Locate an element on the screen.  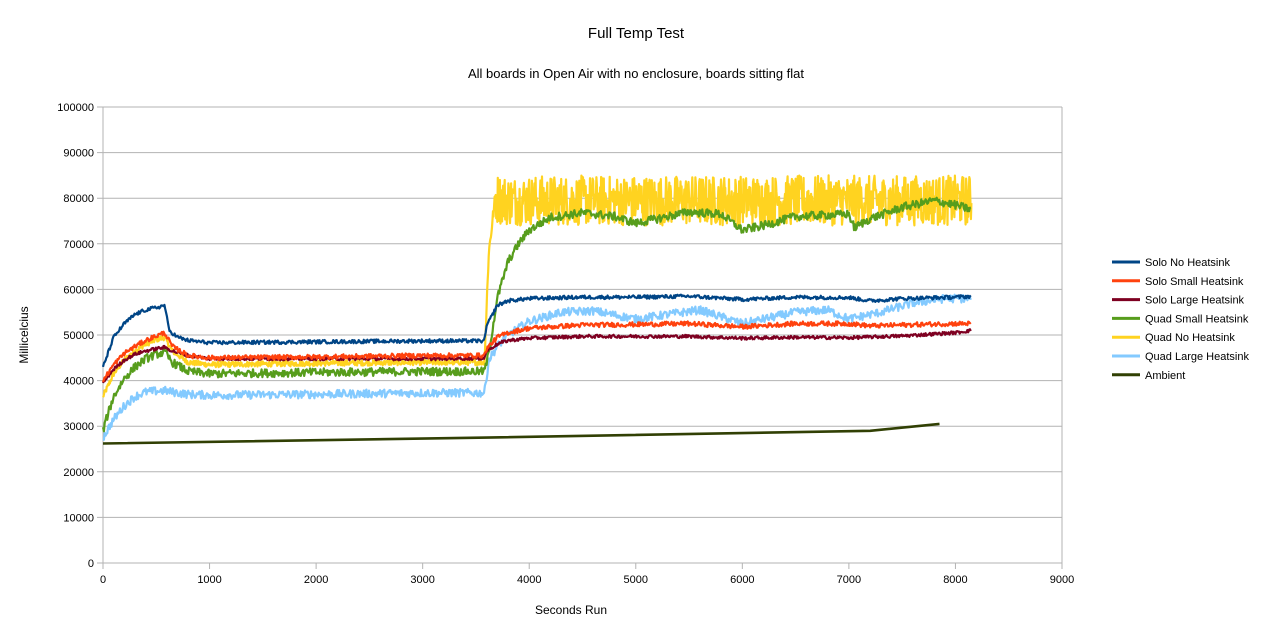
legend-label: Solo Small Heatsink is located at coordinates (1194, 282).